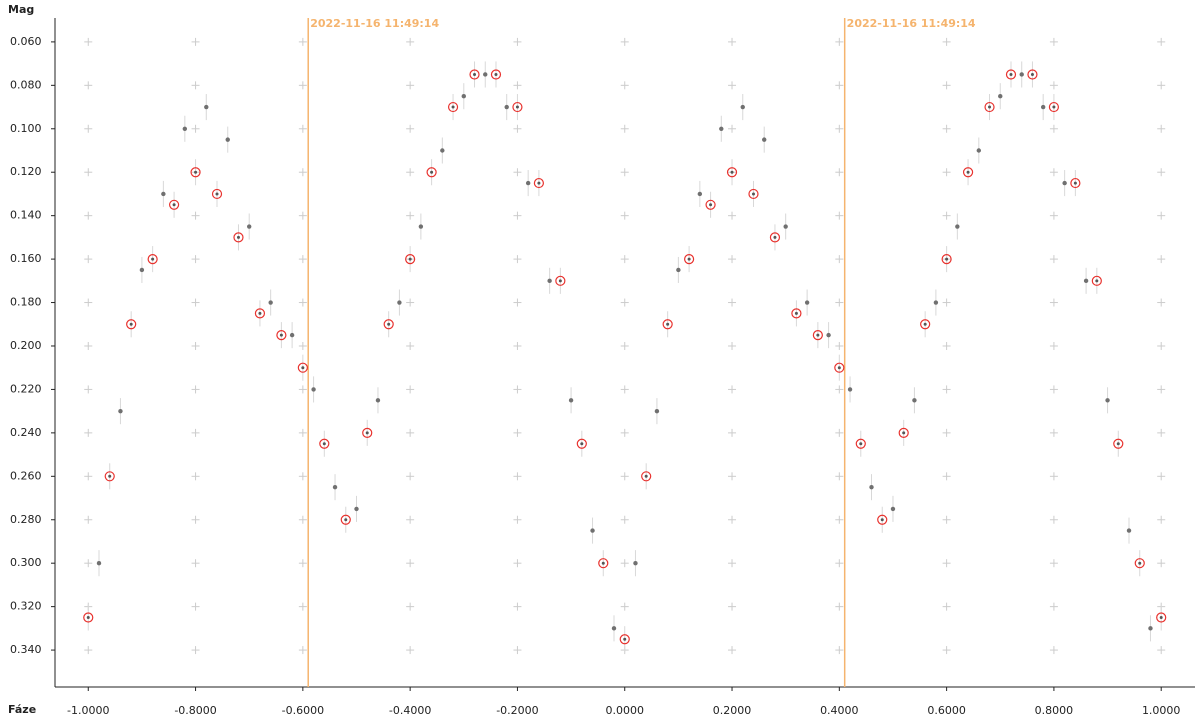 The height and width of the screenshot is (721, 1200). Describe the element at coordinates (26, 345) in the screenshot. I see `y-tick-label: 0.200` at that location.